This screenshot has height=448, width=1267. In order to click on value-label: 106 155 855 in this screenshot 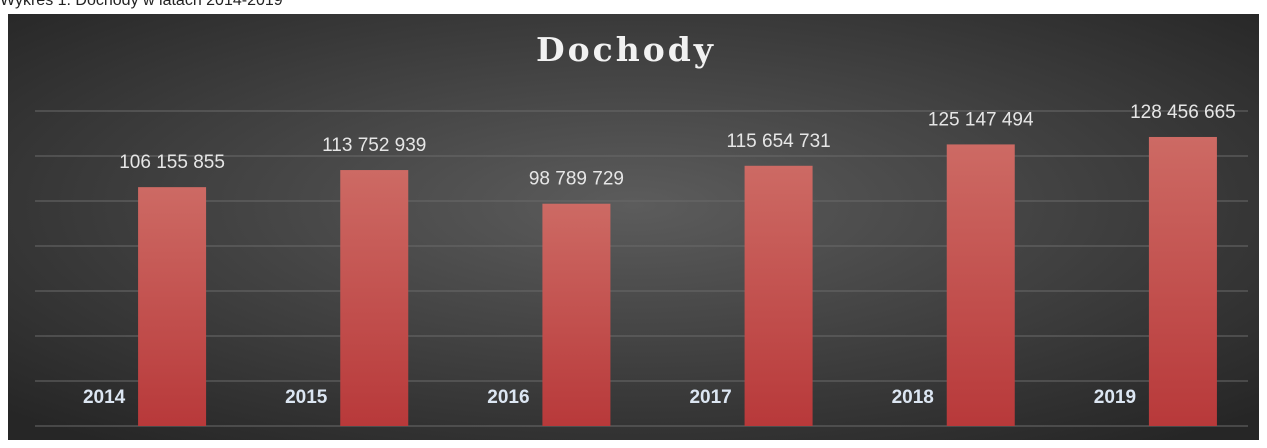, I will do `click(172, 162)`.